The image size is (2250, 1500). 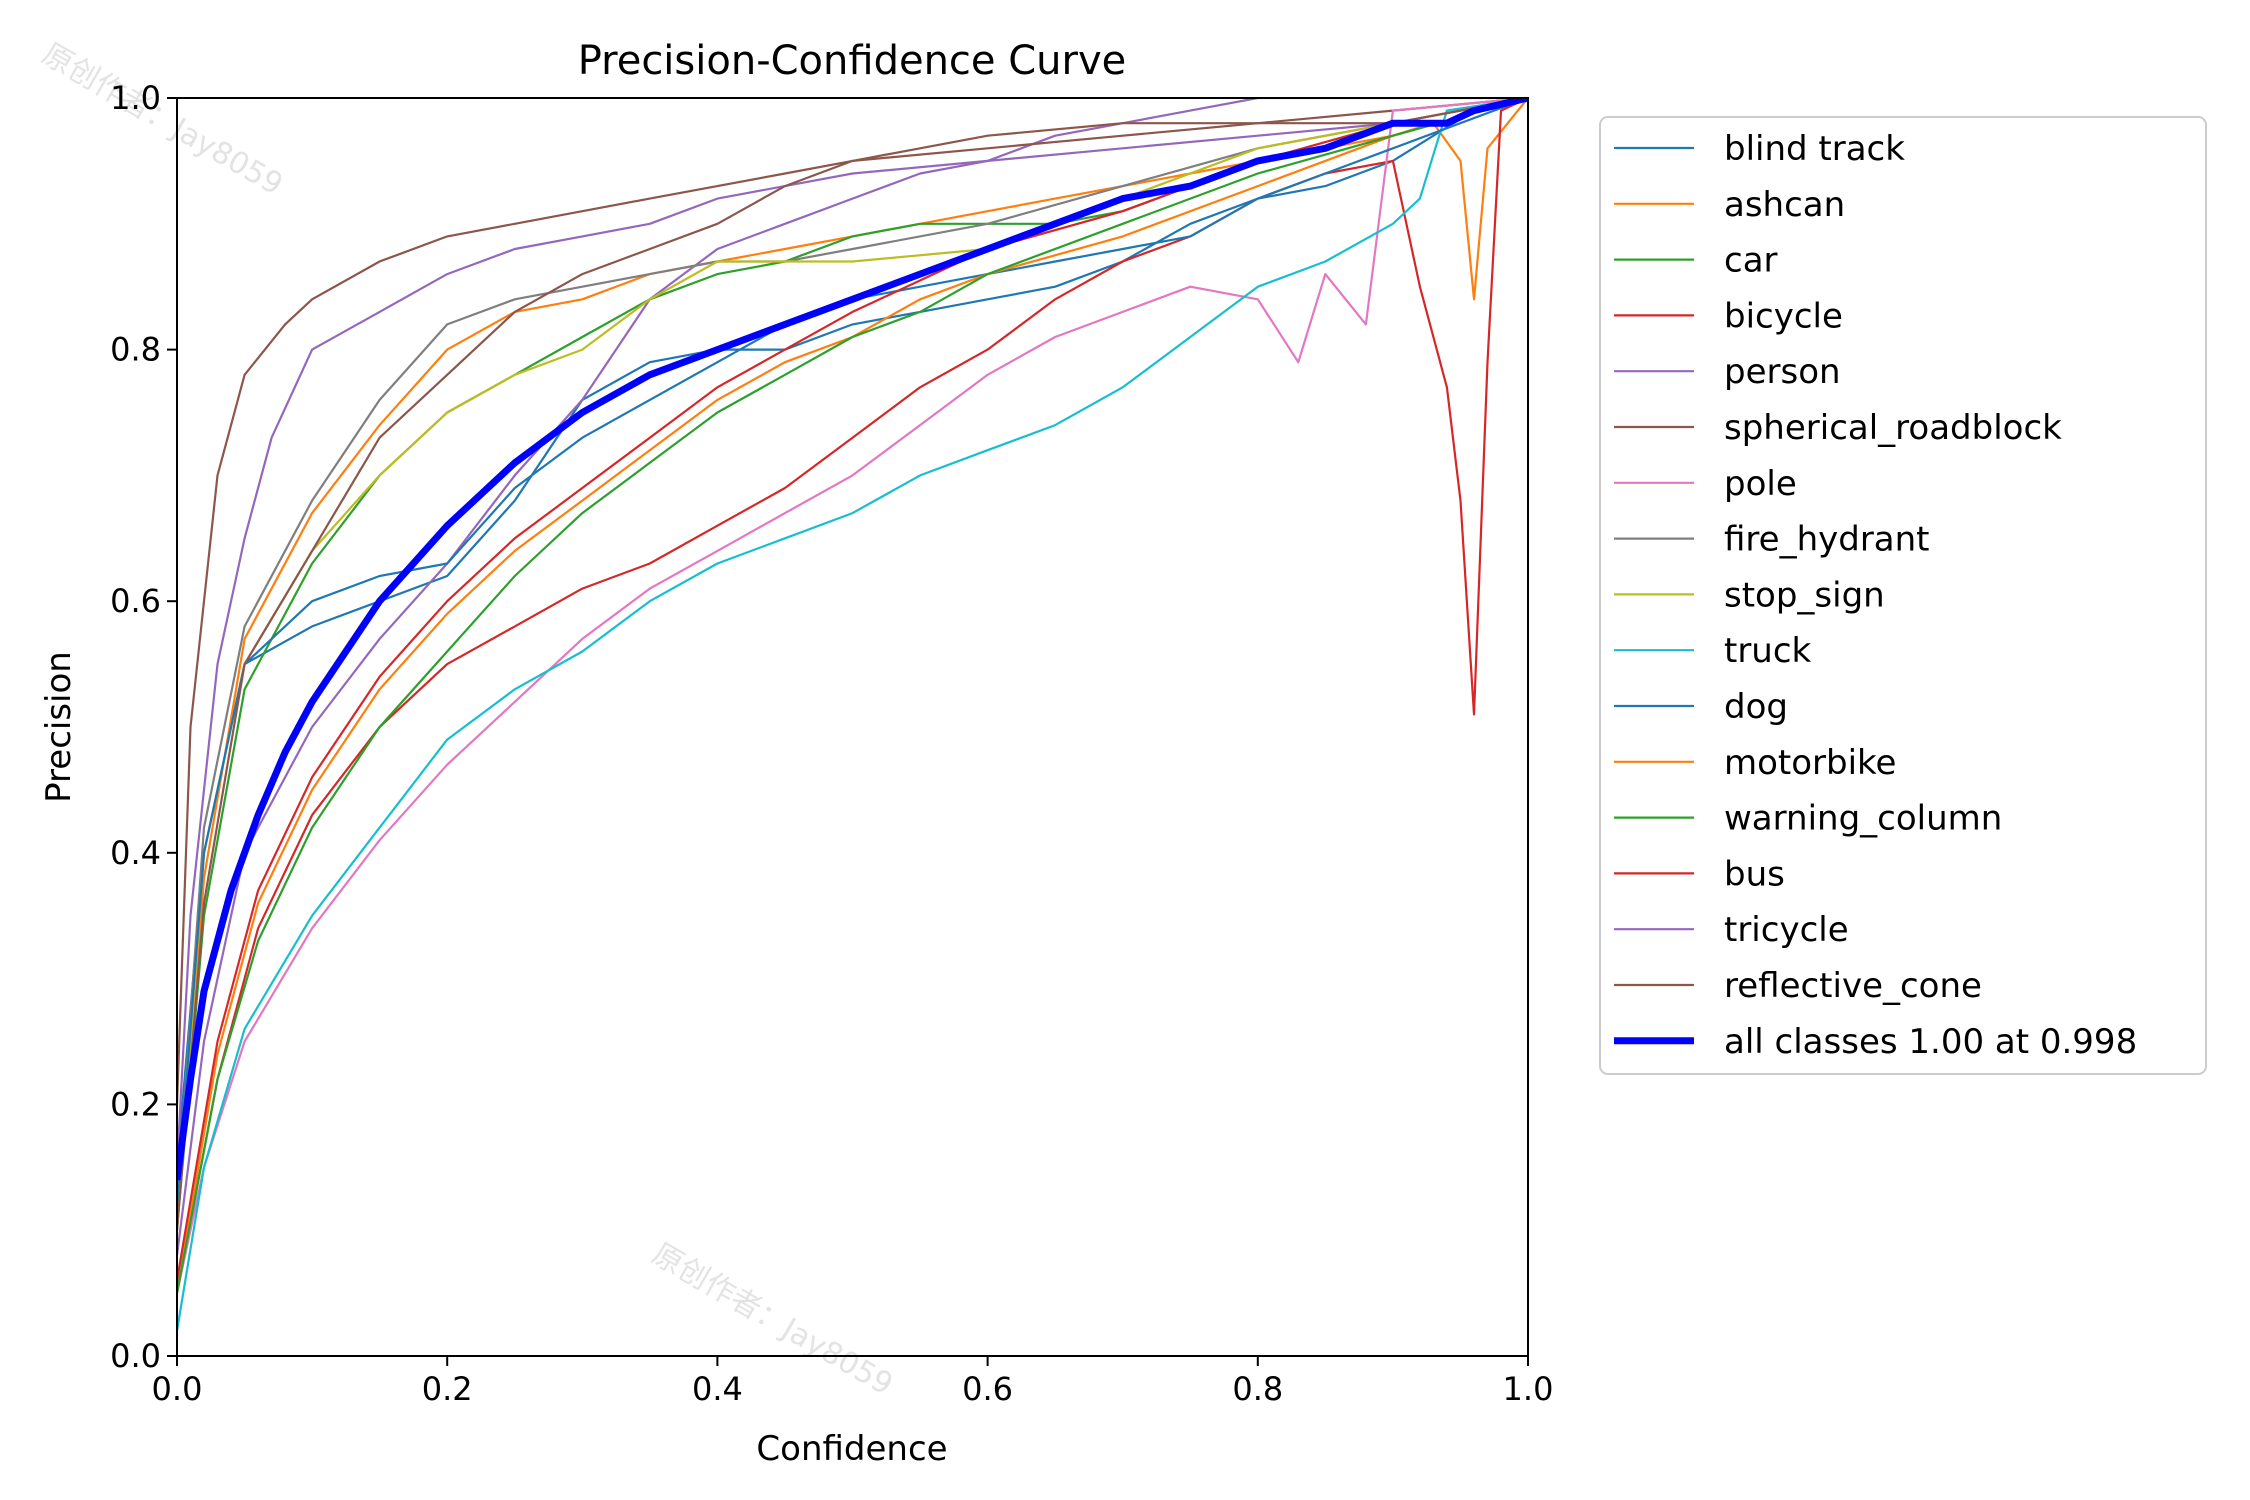 I want to click on y-tick-label: 0.4, so click(x=135, y=853).